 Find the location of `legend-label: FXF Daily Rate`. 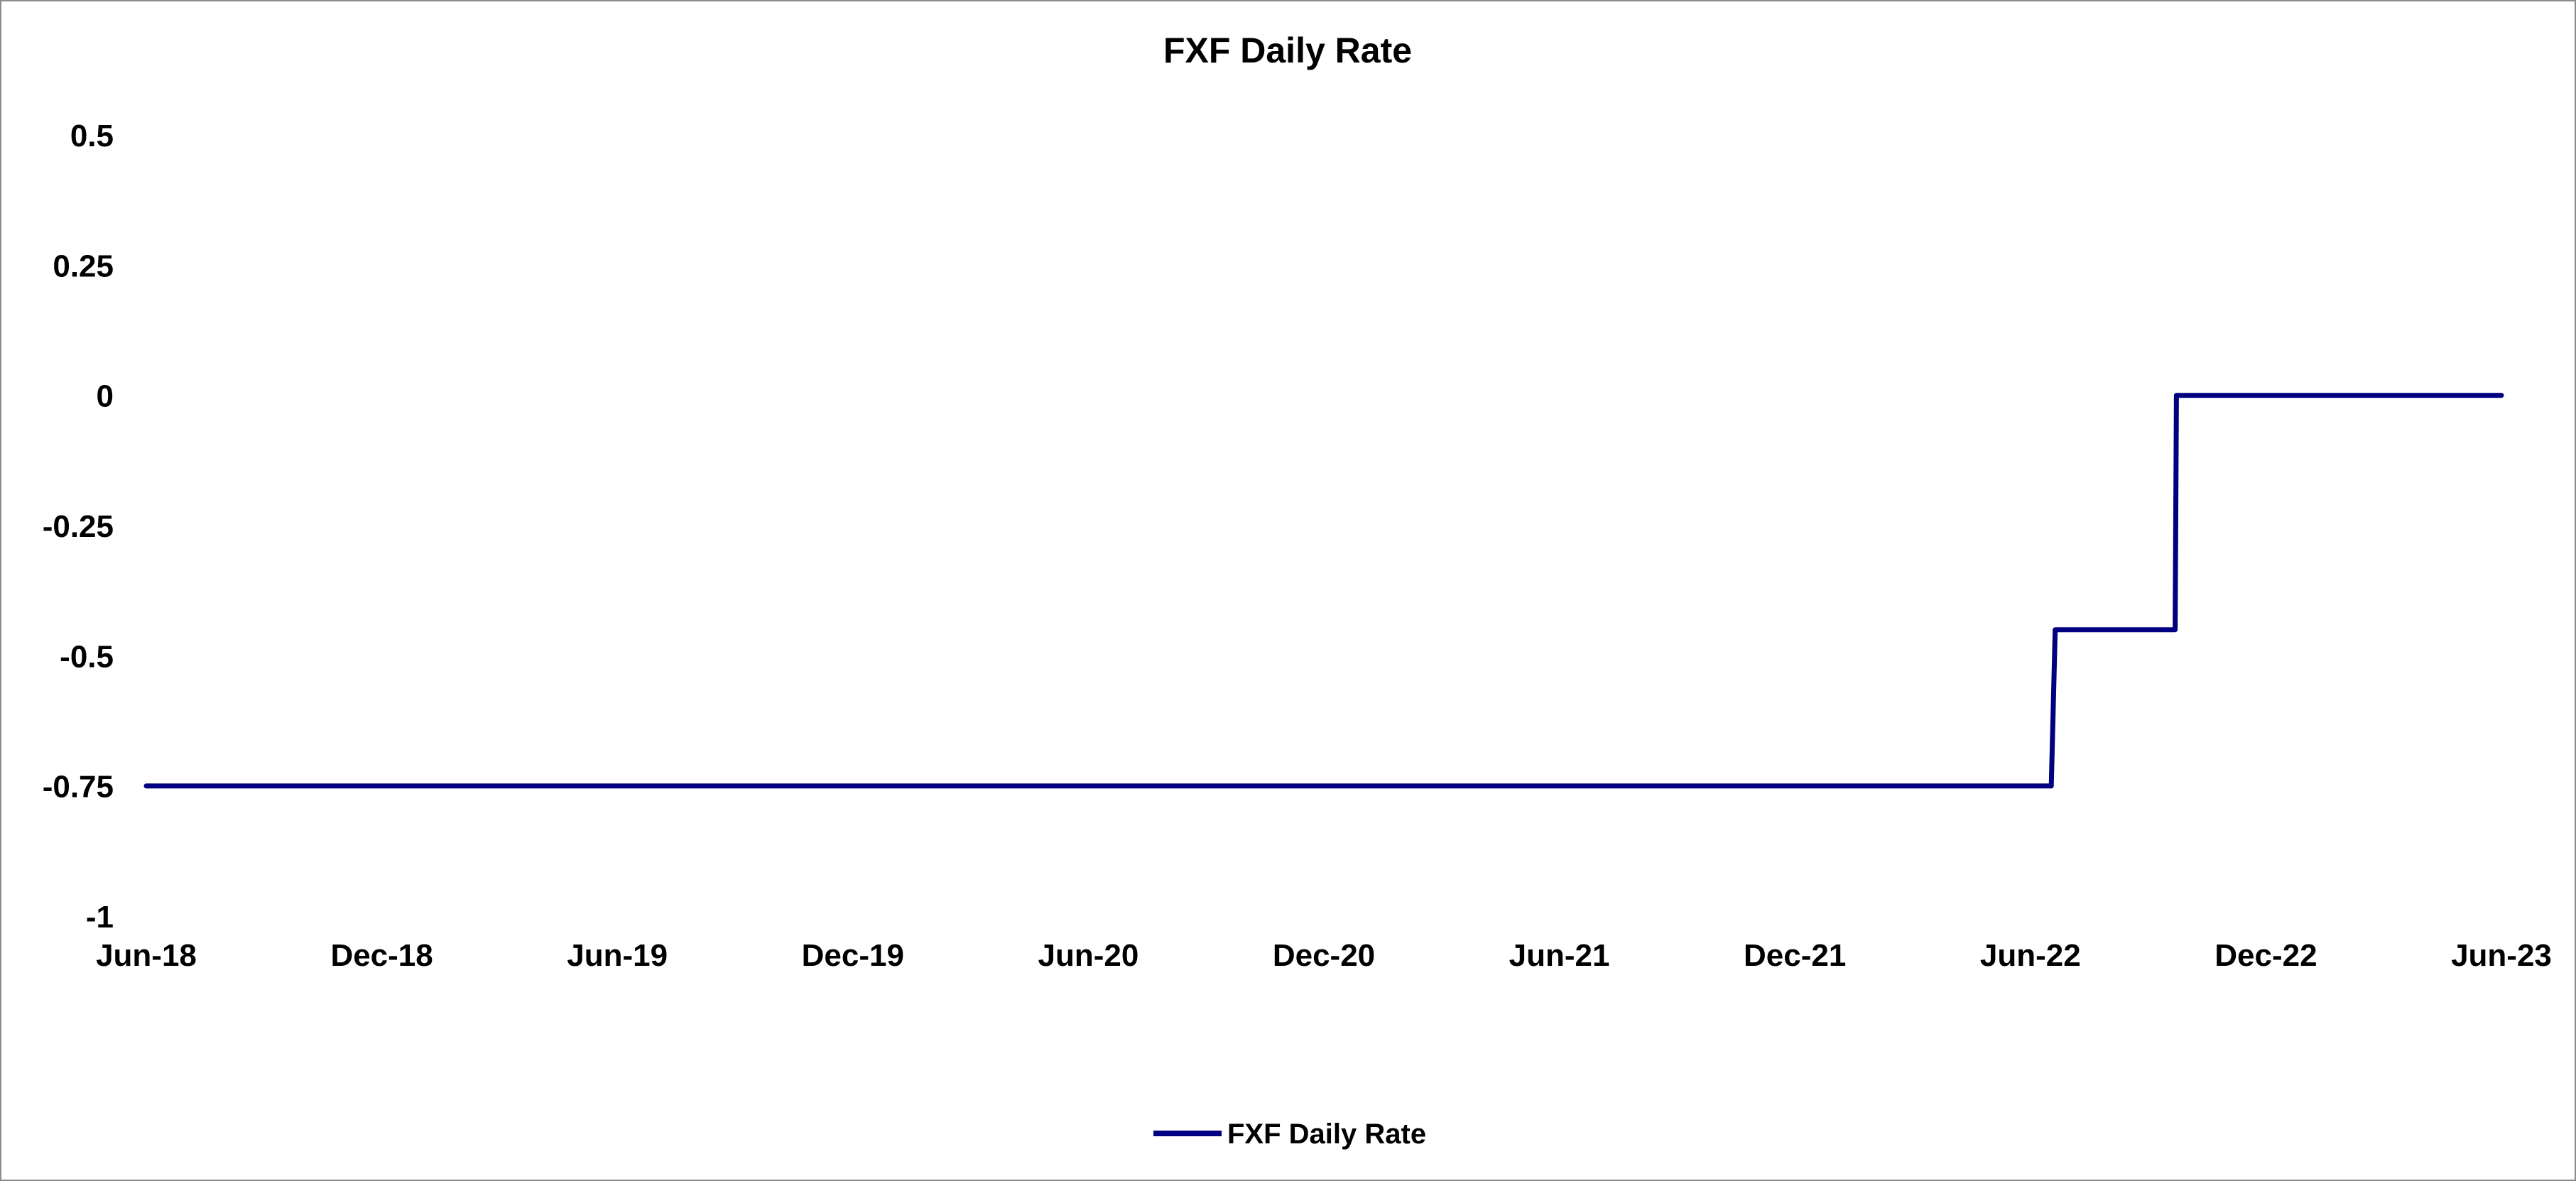

legend-label: FXF Daily Rate is located at coordinates (1327, 1134).